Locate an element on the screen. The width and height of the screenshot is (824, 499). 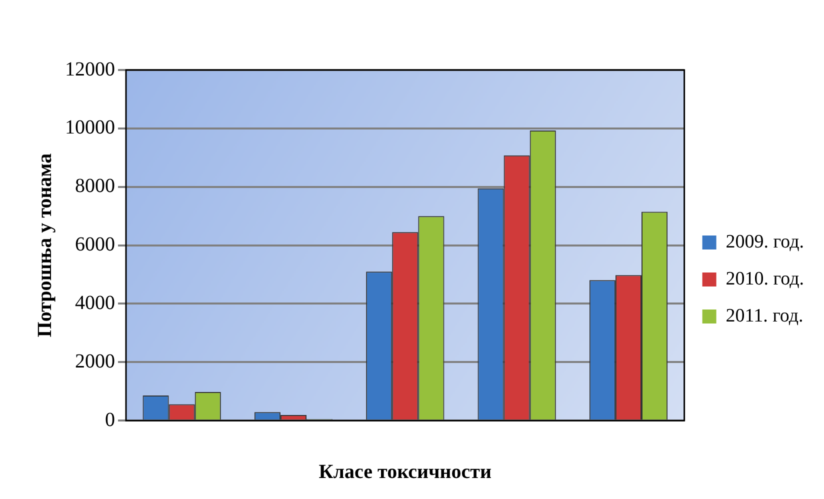
y-tick-label: 0 is located at coordinates (110, 419).